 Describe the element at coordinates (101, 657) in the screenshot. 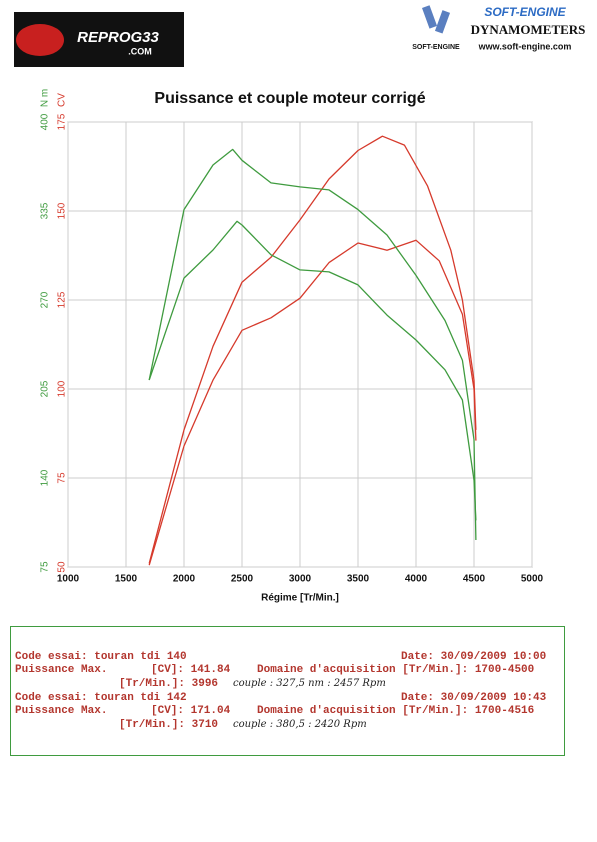

I see `test-code: Code essai: touran tdi 140` at that location.